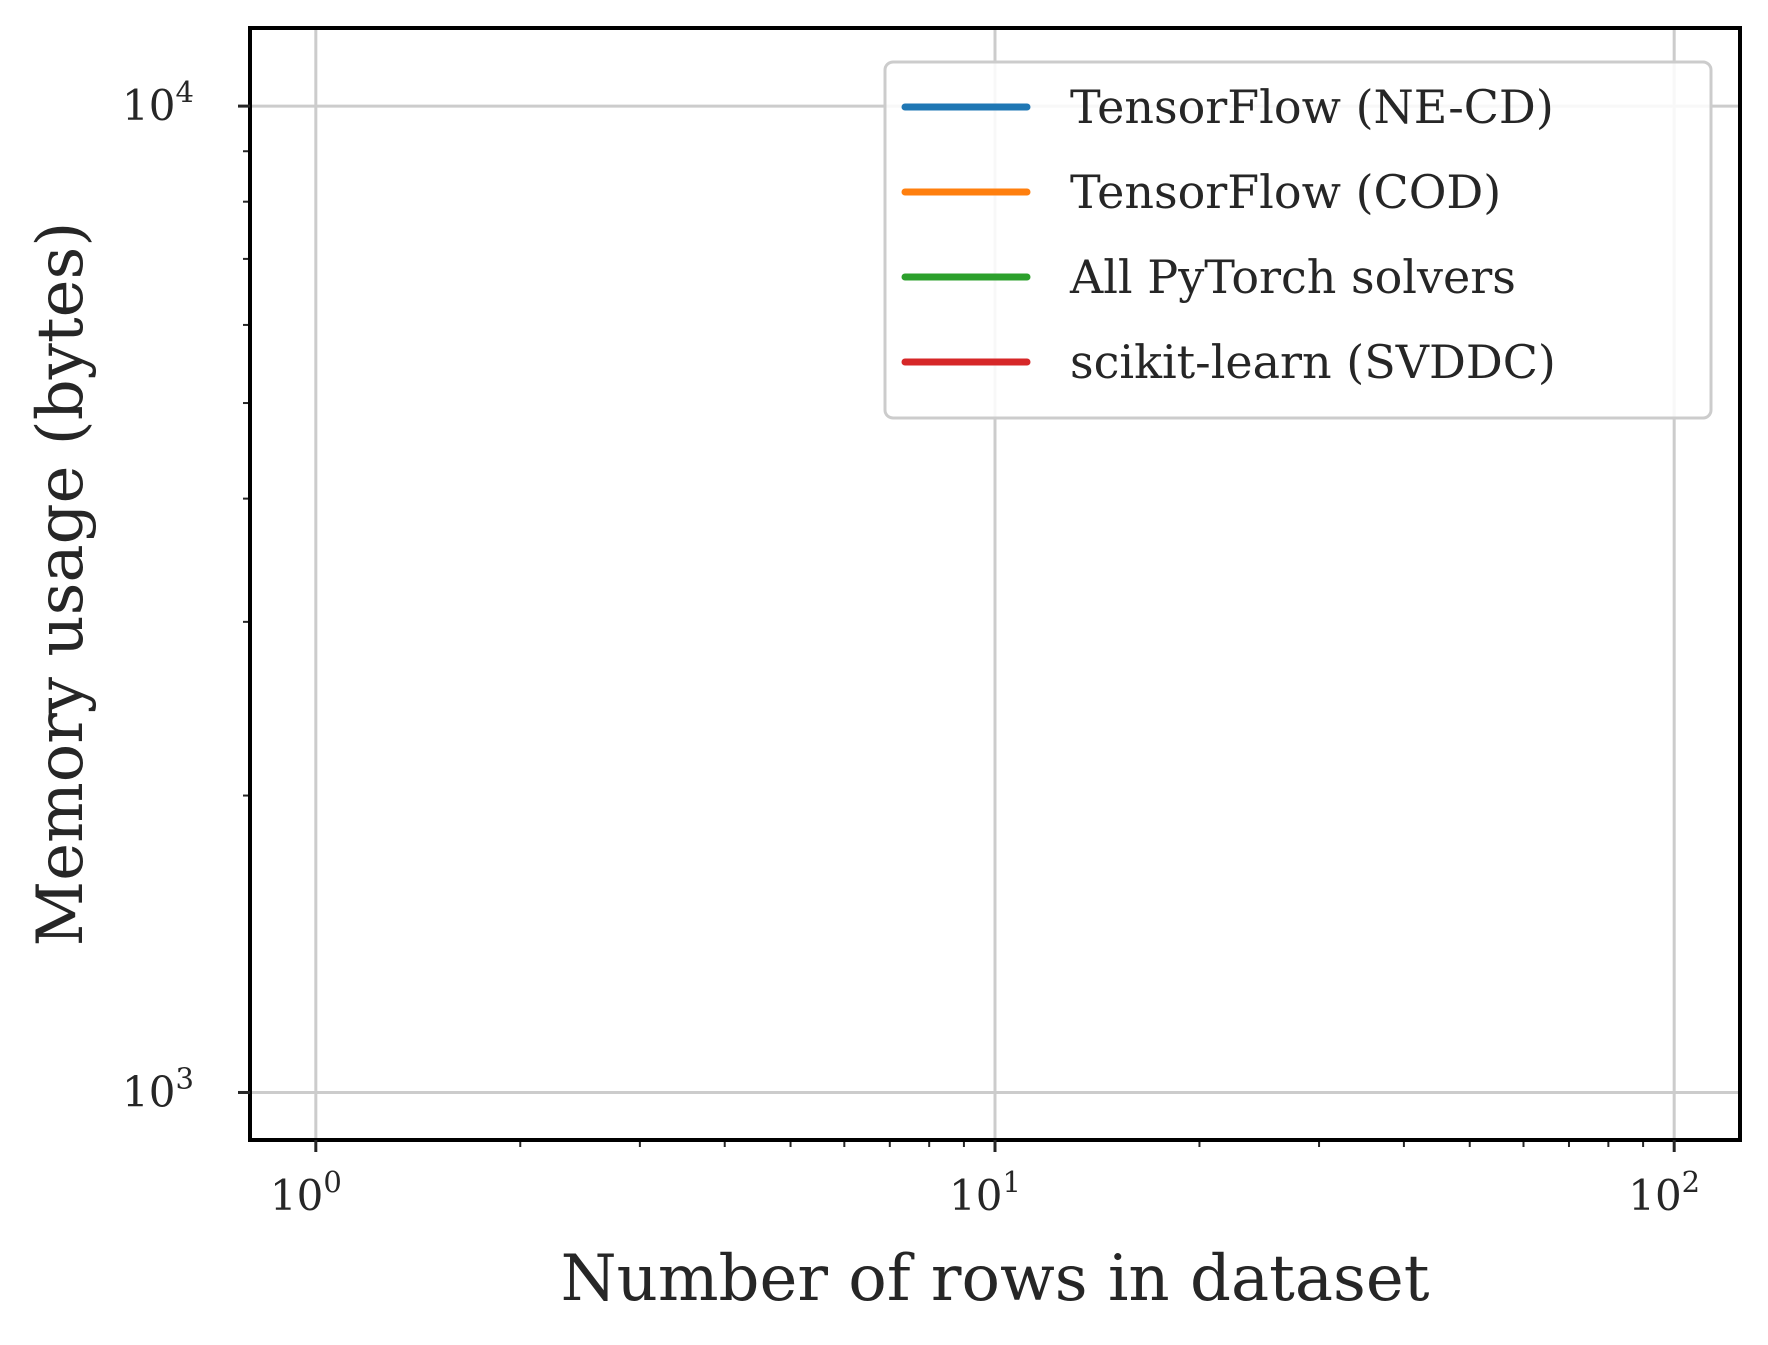  I want to click on x-tick-label: 10⁰, so click(306, 1192).